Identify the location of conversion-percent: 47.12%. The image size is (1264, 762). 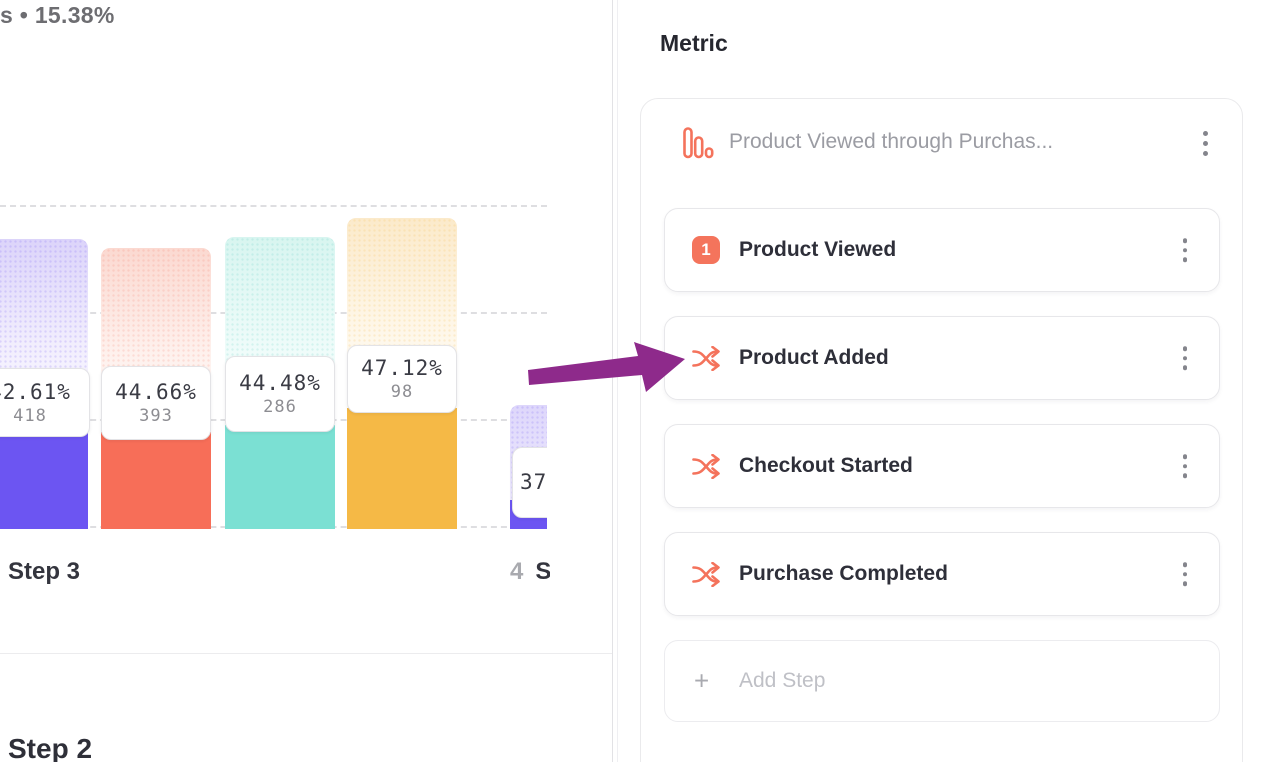
(402, 368).